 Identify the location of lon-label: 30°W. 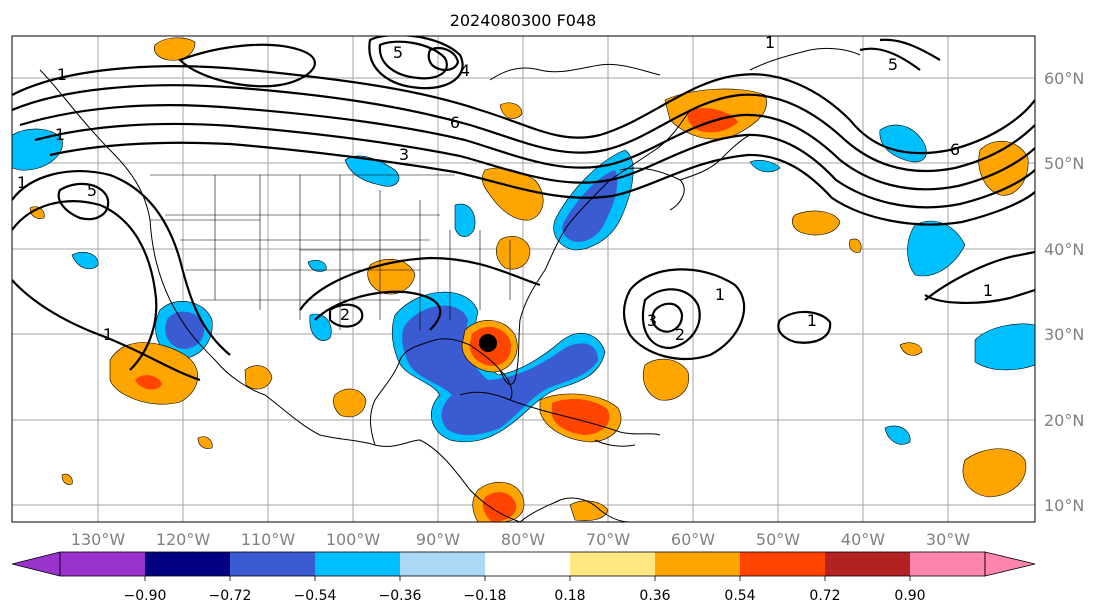
(948, 539).